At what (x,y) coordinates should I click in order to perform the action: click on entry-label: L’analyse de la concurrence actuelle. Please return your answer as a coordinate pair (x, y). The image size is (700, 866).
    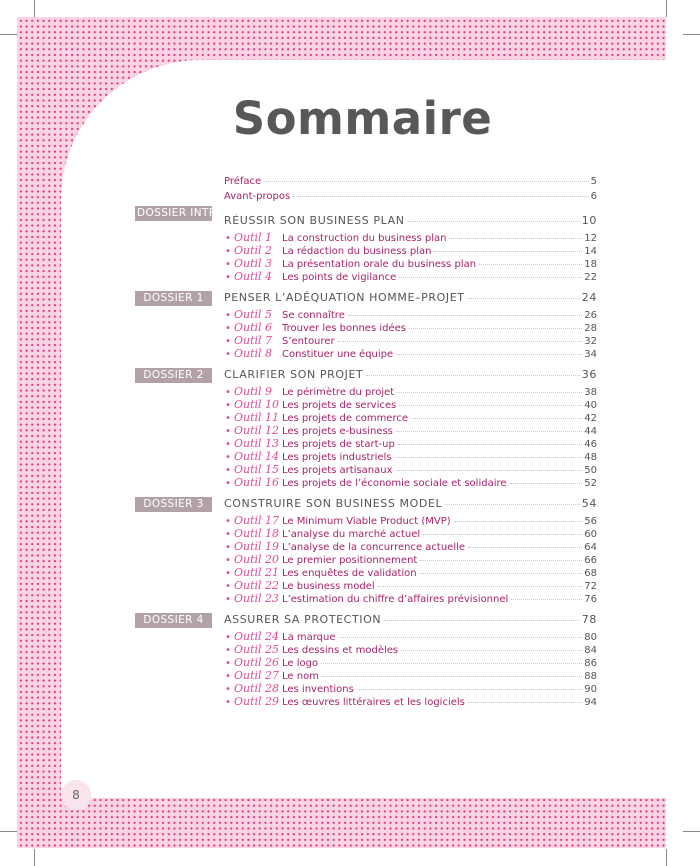
    Looking at the image, I should click on (374, 547).